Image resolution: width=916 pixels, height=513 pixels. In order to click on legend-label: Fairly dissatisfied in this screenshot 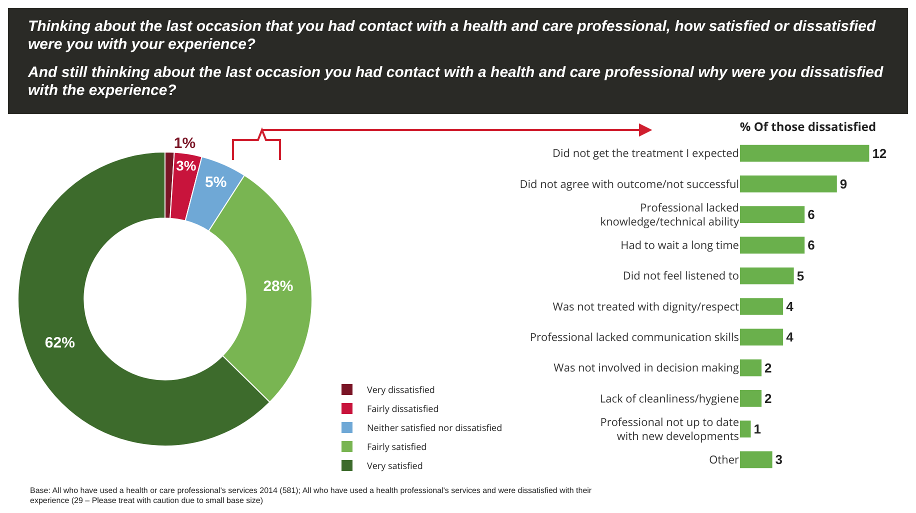, I will do `click(403, 409)`.